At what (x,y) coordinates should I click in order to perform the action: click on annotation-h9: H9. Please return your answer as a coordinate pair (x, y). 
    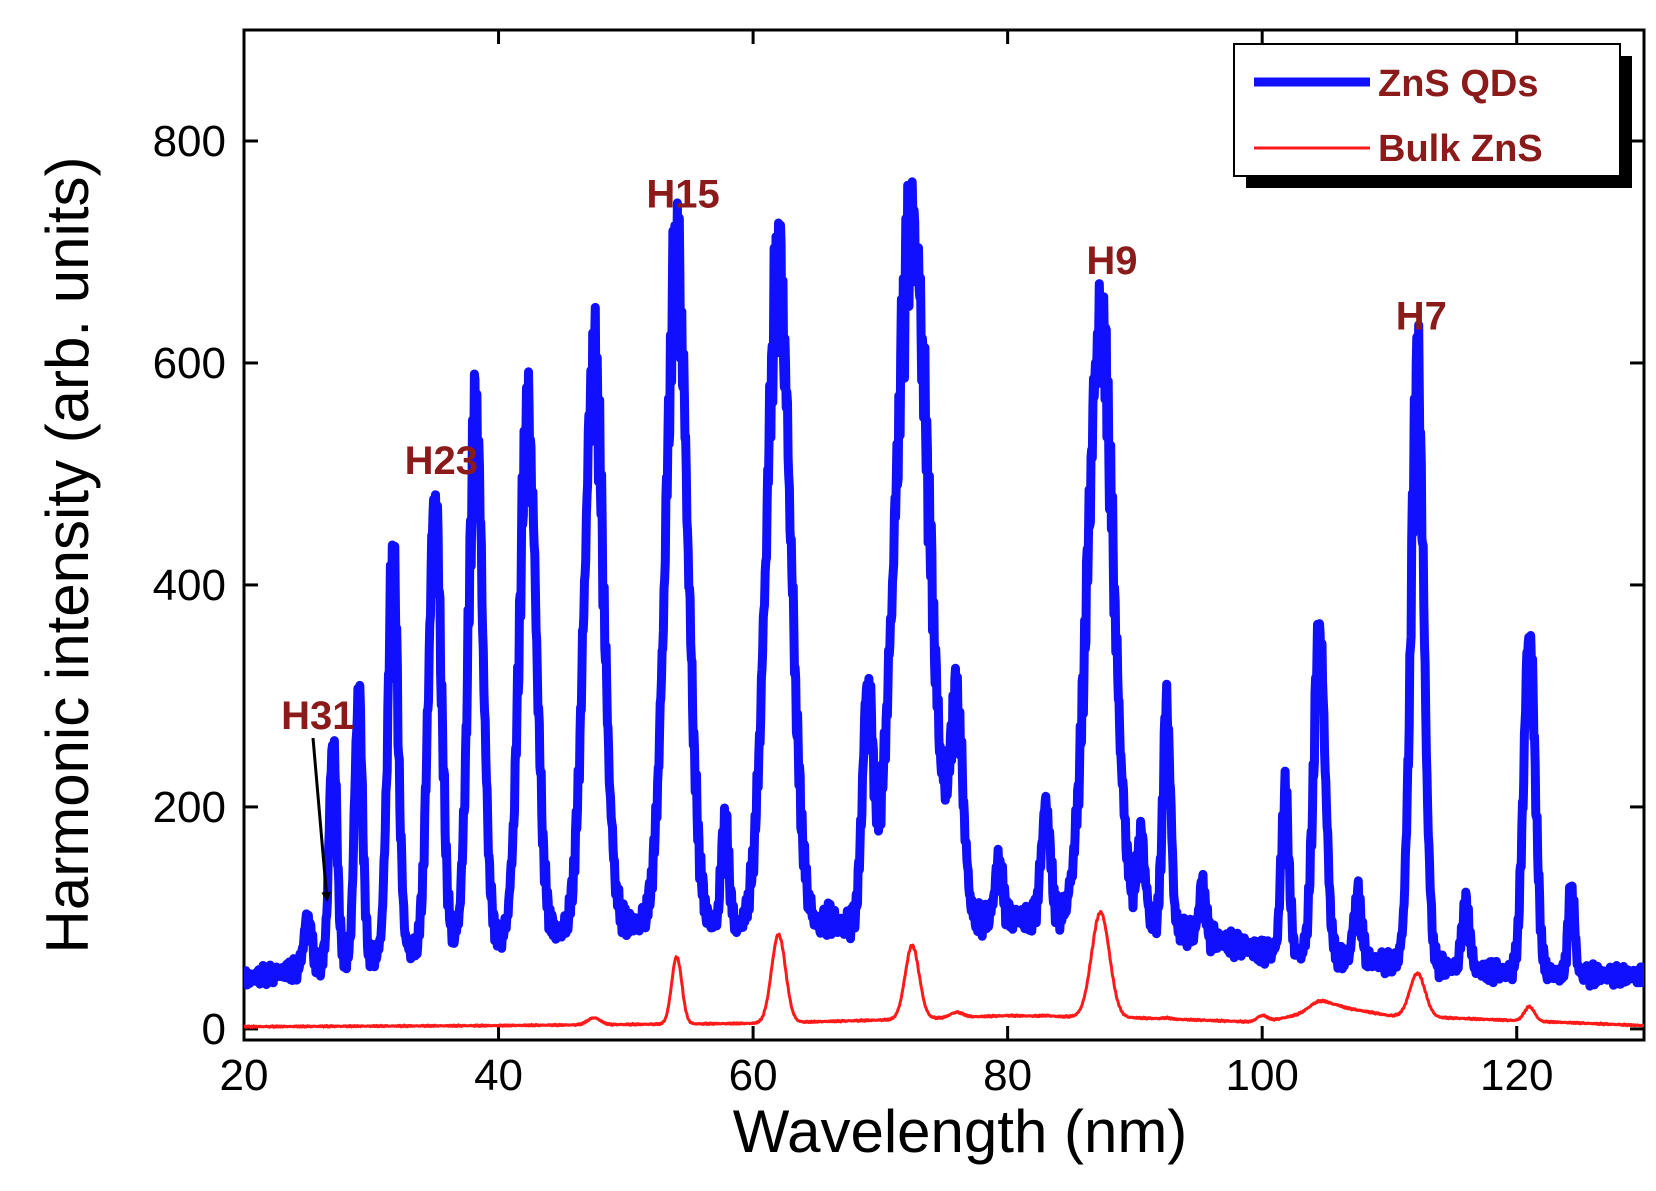
    Looking at the image, I should click on (1111, 261).